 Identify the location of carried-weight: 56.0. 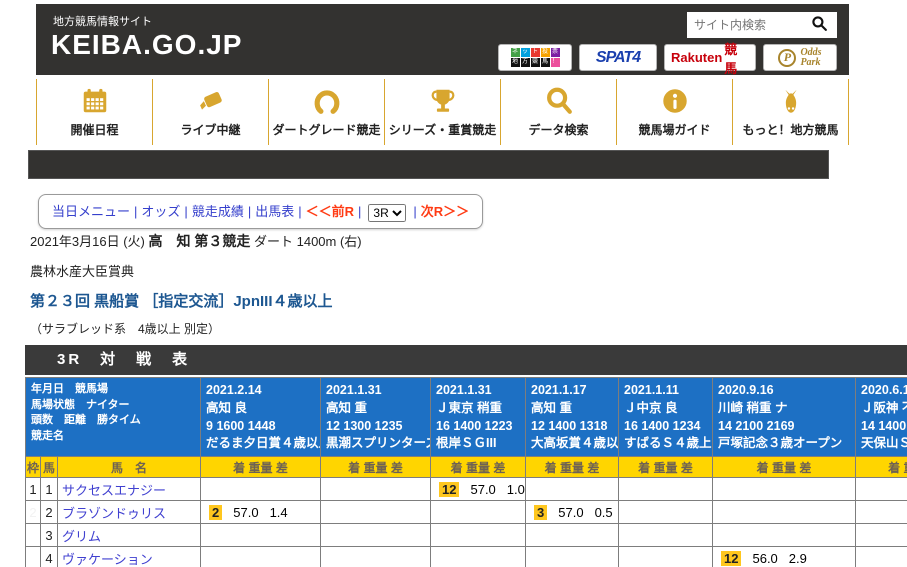
(765, 558).